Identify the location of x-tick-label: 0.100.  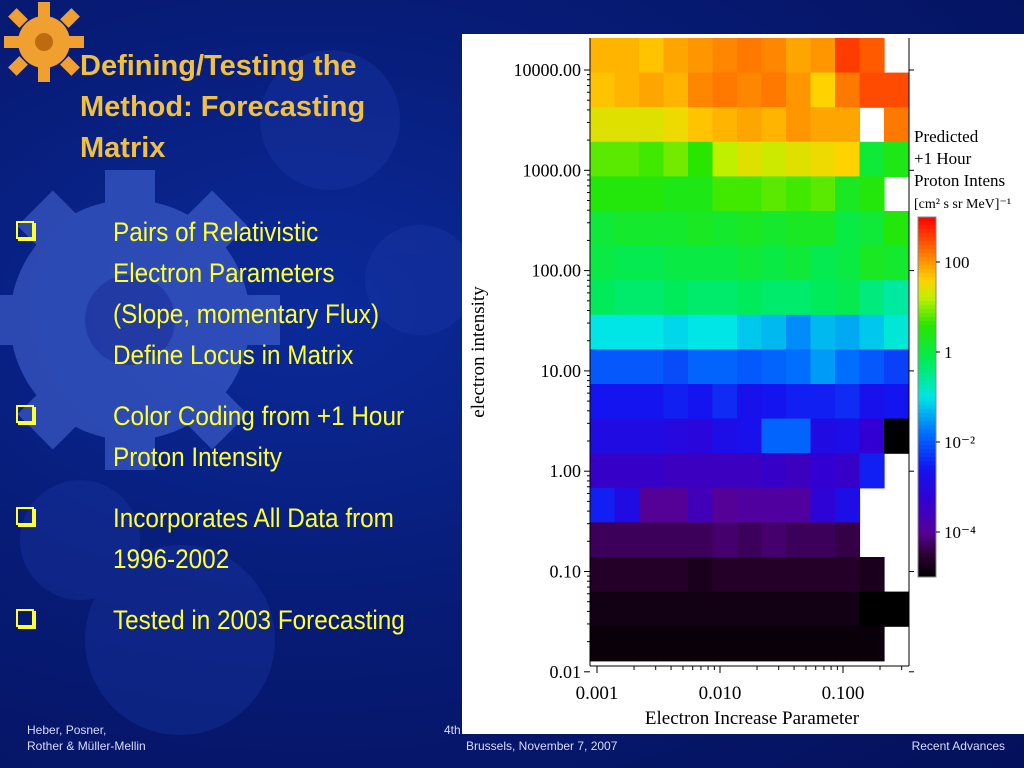
(843, 693).